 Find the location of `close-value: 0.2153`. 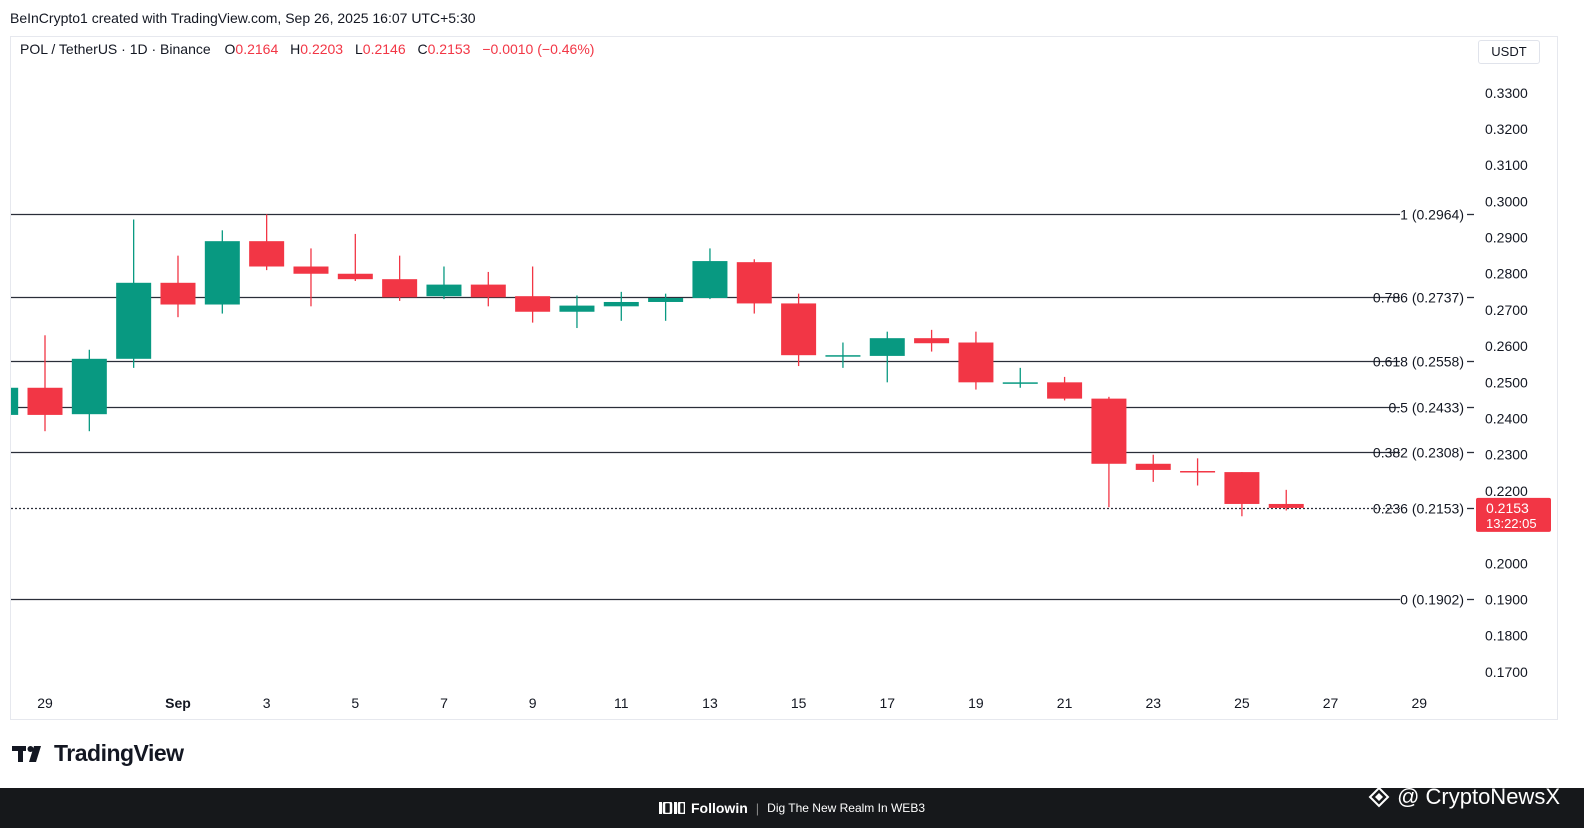

close-value: 0.2153 is located at coordinates (449, 49).